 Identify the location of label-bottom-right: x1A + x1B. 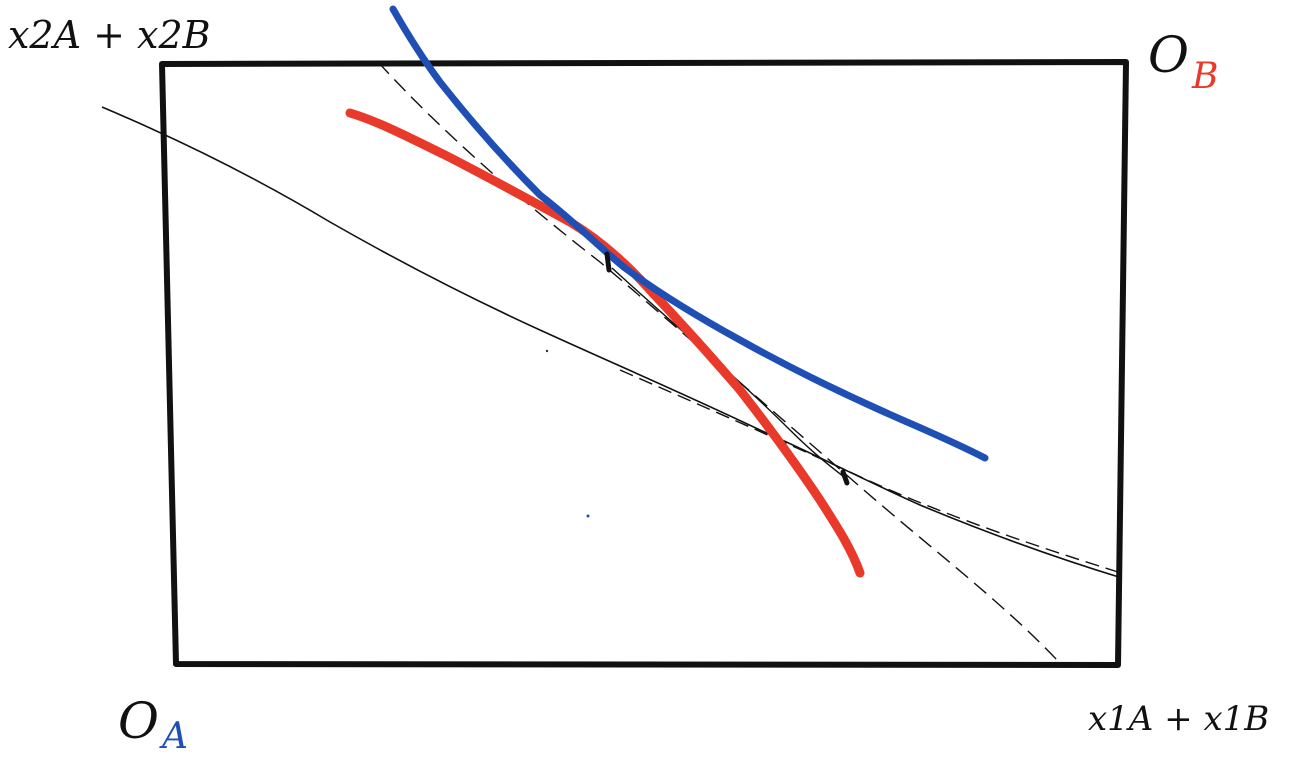
(1178, 719).